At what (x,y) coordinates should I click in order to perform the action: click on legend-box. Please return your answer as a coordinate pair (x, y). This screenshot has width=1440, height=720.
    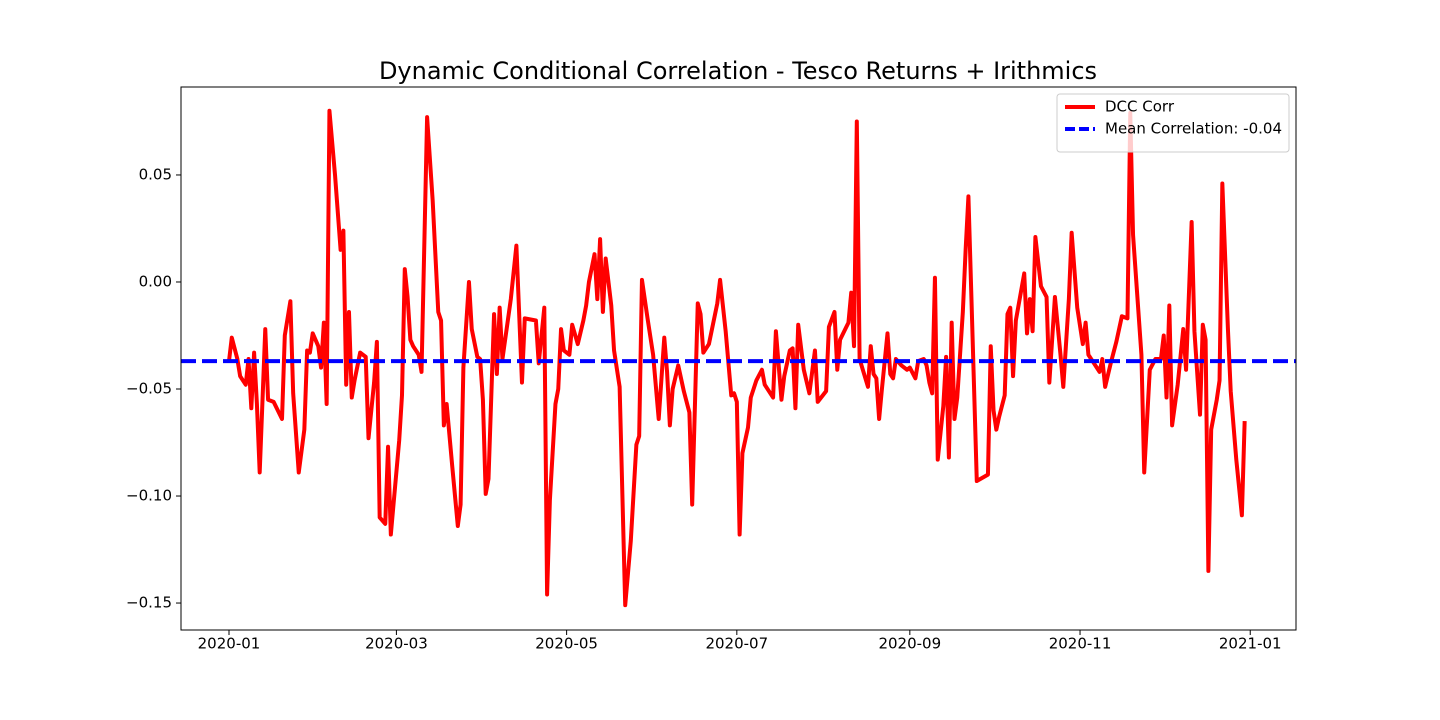
    Looking at the image, I should click on (1173, 123).